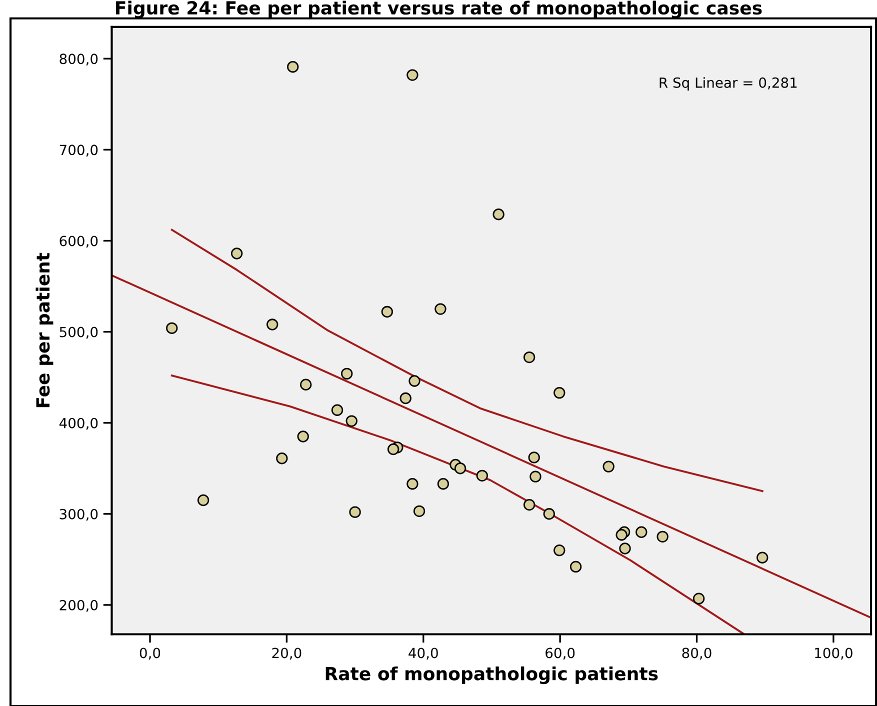  I want to click on y-tick-label: 800,0, so click(79, 60).